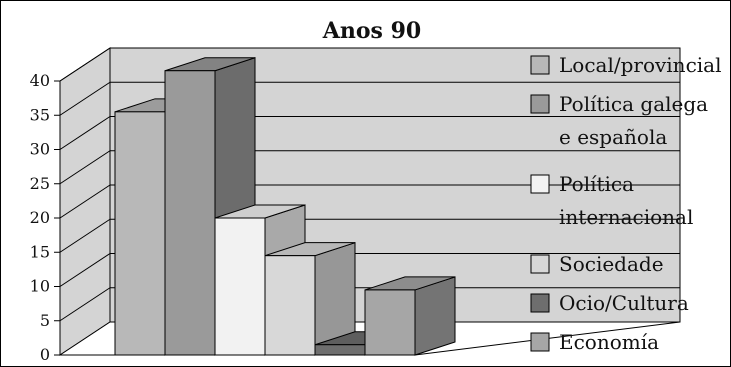 The height and width of the screenshot is (367, 731). What do you see at coordinates (371, 31) in the screenshot?
I see `chart-title: Anos 90` at bounding box center [371, 31].